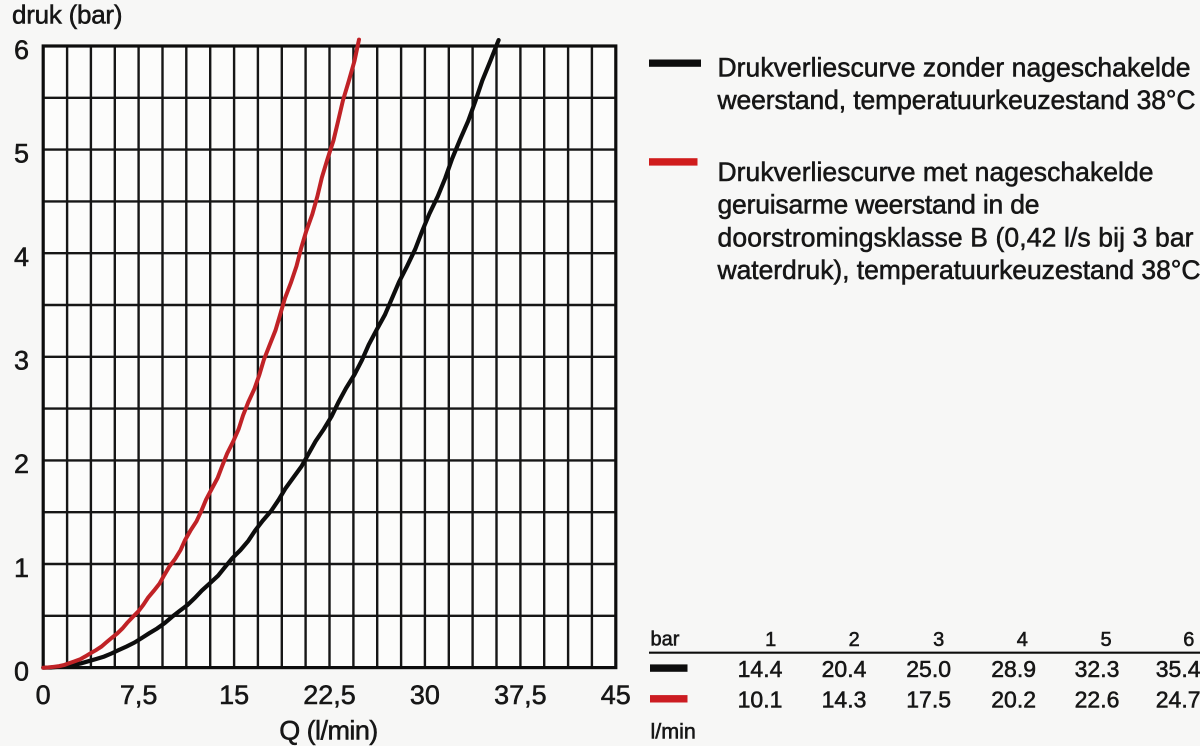 The height and width of the screenshot is (746, 1200). What do you see at coordinates (958, 270) in the screenshot?
I see `svg-text:waterdruk), temperatuurkeuzest: waterdruk), temperatuurkeuzestand 38°C` at bounding box center [958, 270].